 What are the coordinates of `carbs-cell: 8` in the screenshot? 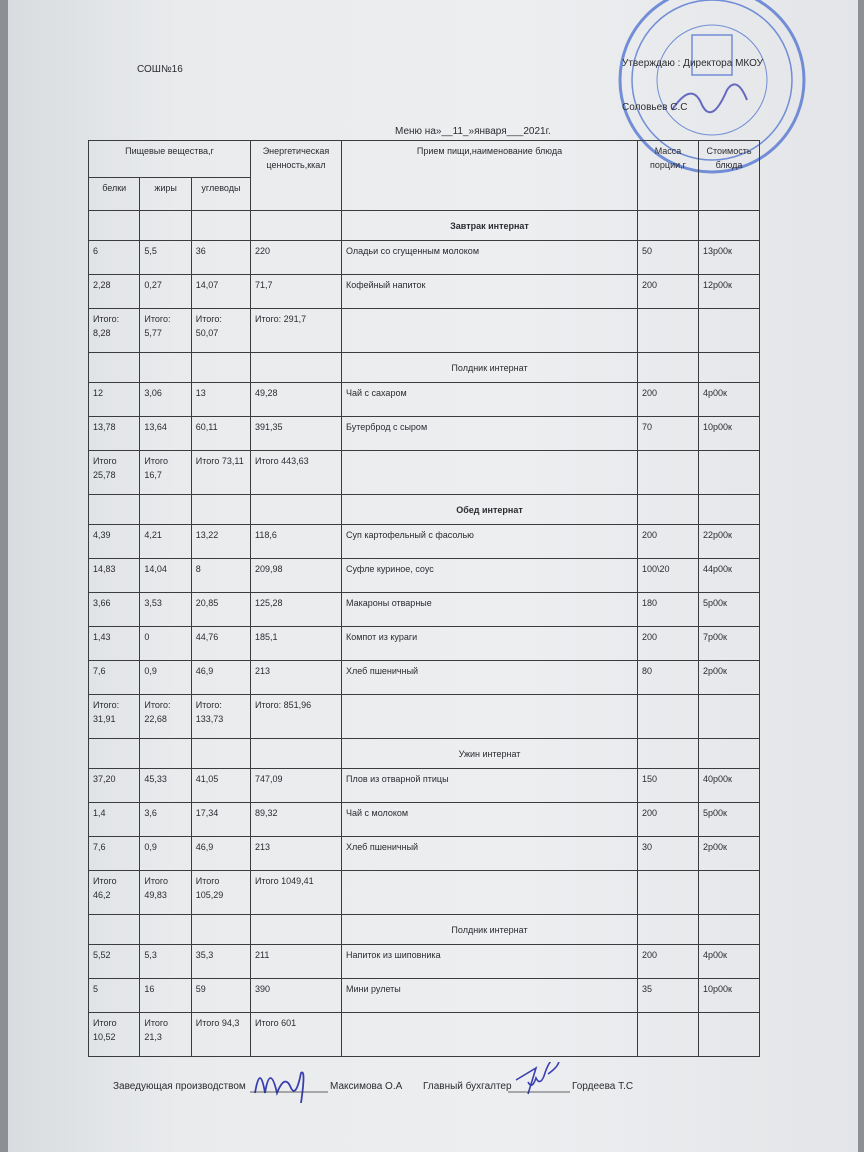 It's located at (221, 575).